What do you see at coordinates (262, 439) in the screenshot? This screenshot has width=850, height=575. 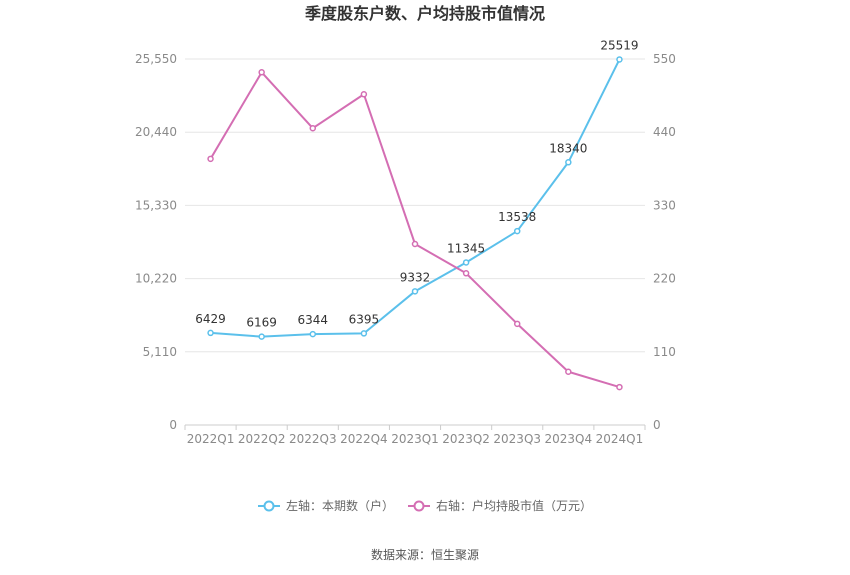 I see `x-tick-label: 2022Q2` at bounding box center [262, 439].